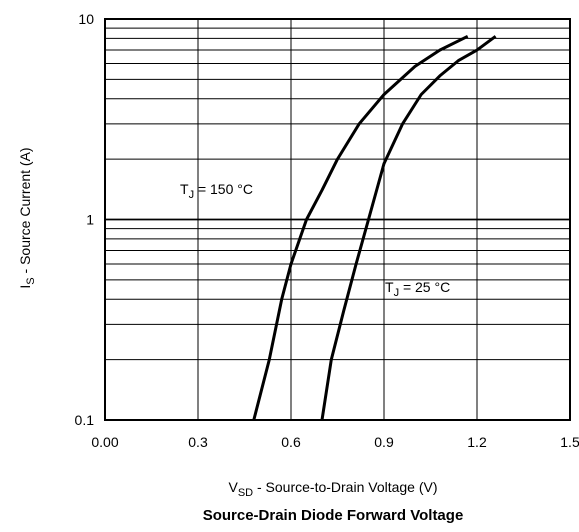 The height and width of the screenshot is (532, 579). I want to click on y-axis-label: IS - Source Current (A), so click(27, 217).